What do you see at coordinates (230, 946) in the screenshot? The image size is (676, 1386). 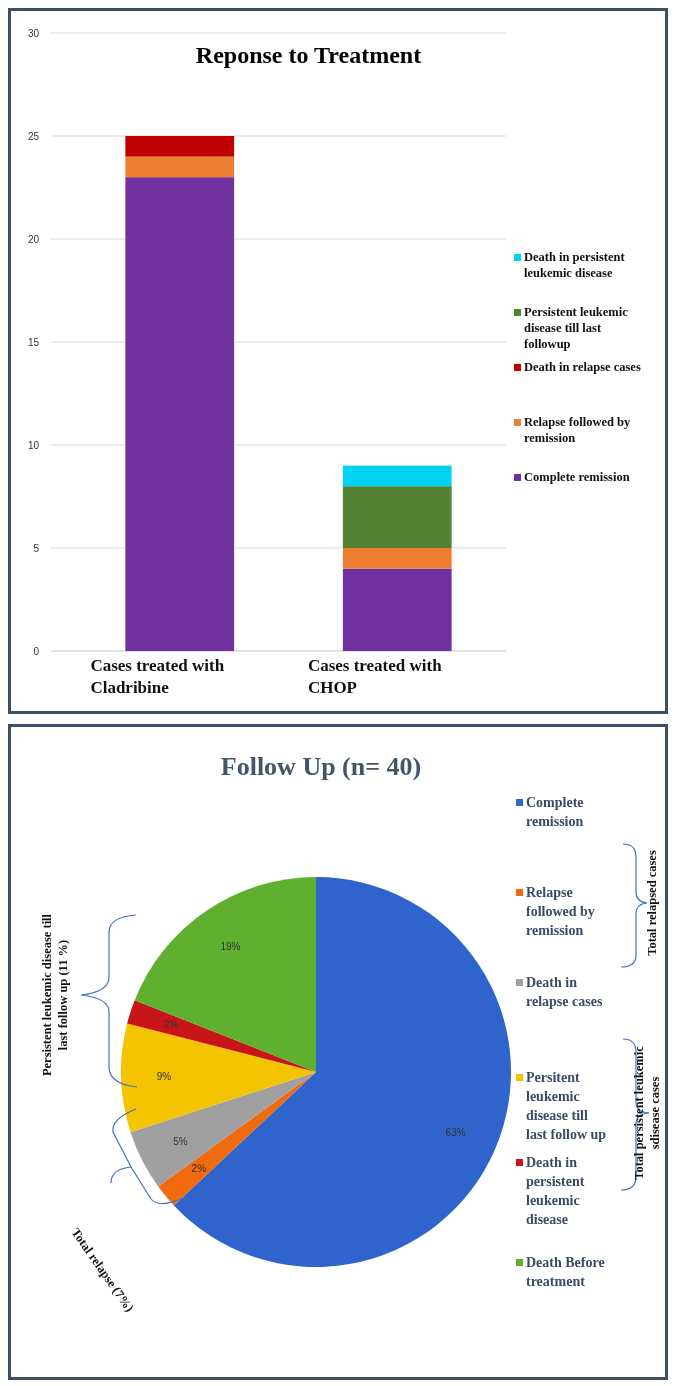 I see `data-label: 19%` at bounding box center [230, 946].